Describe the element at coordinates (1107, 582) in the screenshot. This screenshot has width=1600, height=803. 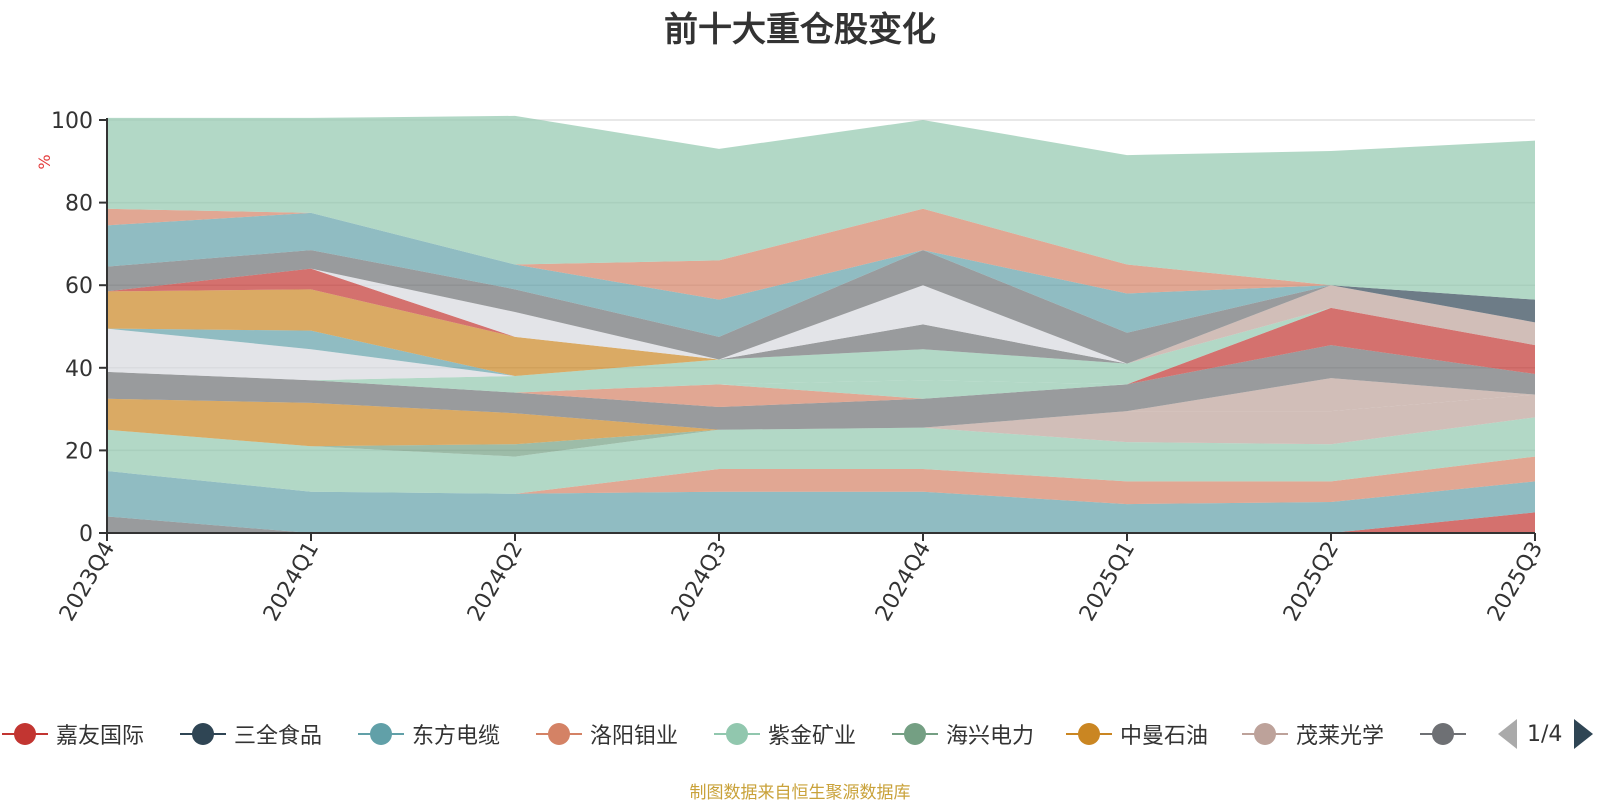
I see `x-tick-label: 2025Q1` at that location.